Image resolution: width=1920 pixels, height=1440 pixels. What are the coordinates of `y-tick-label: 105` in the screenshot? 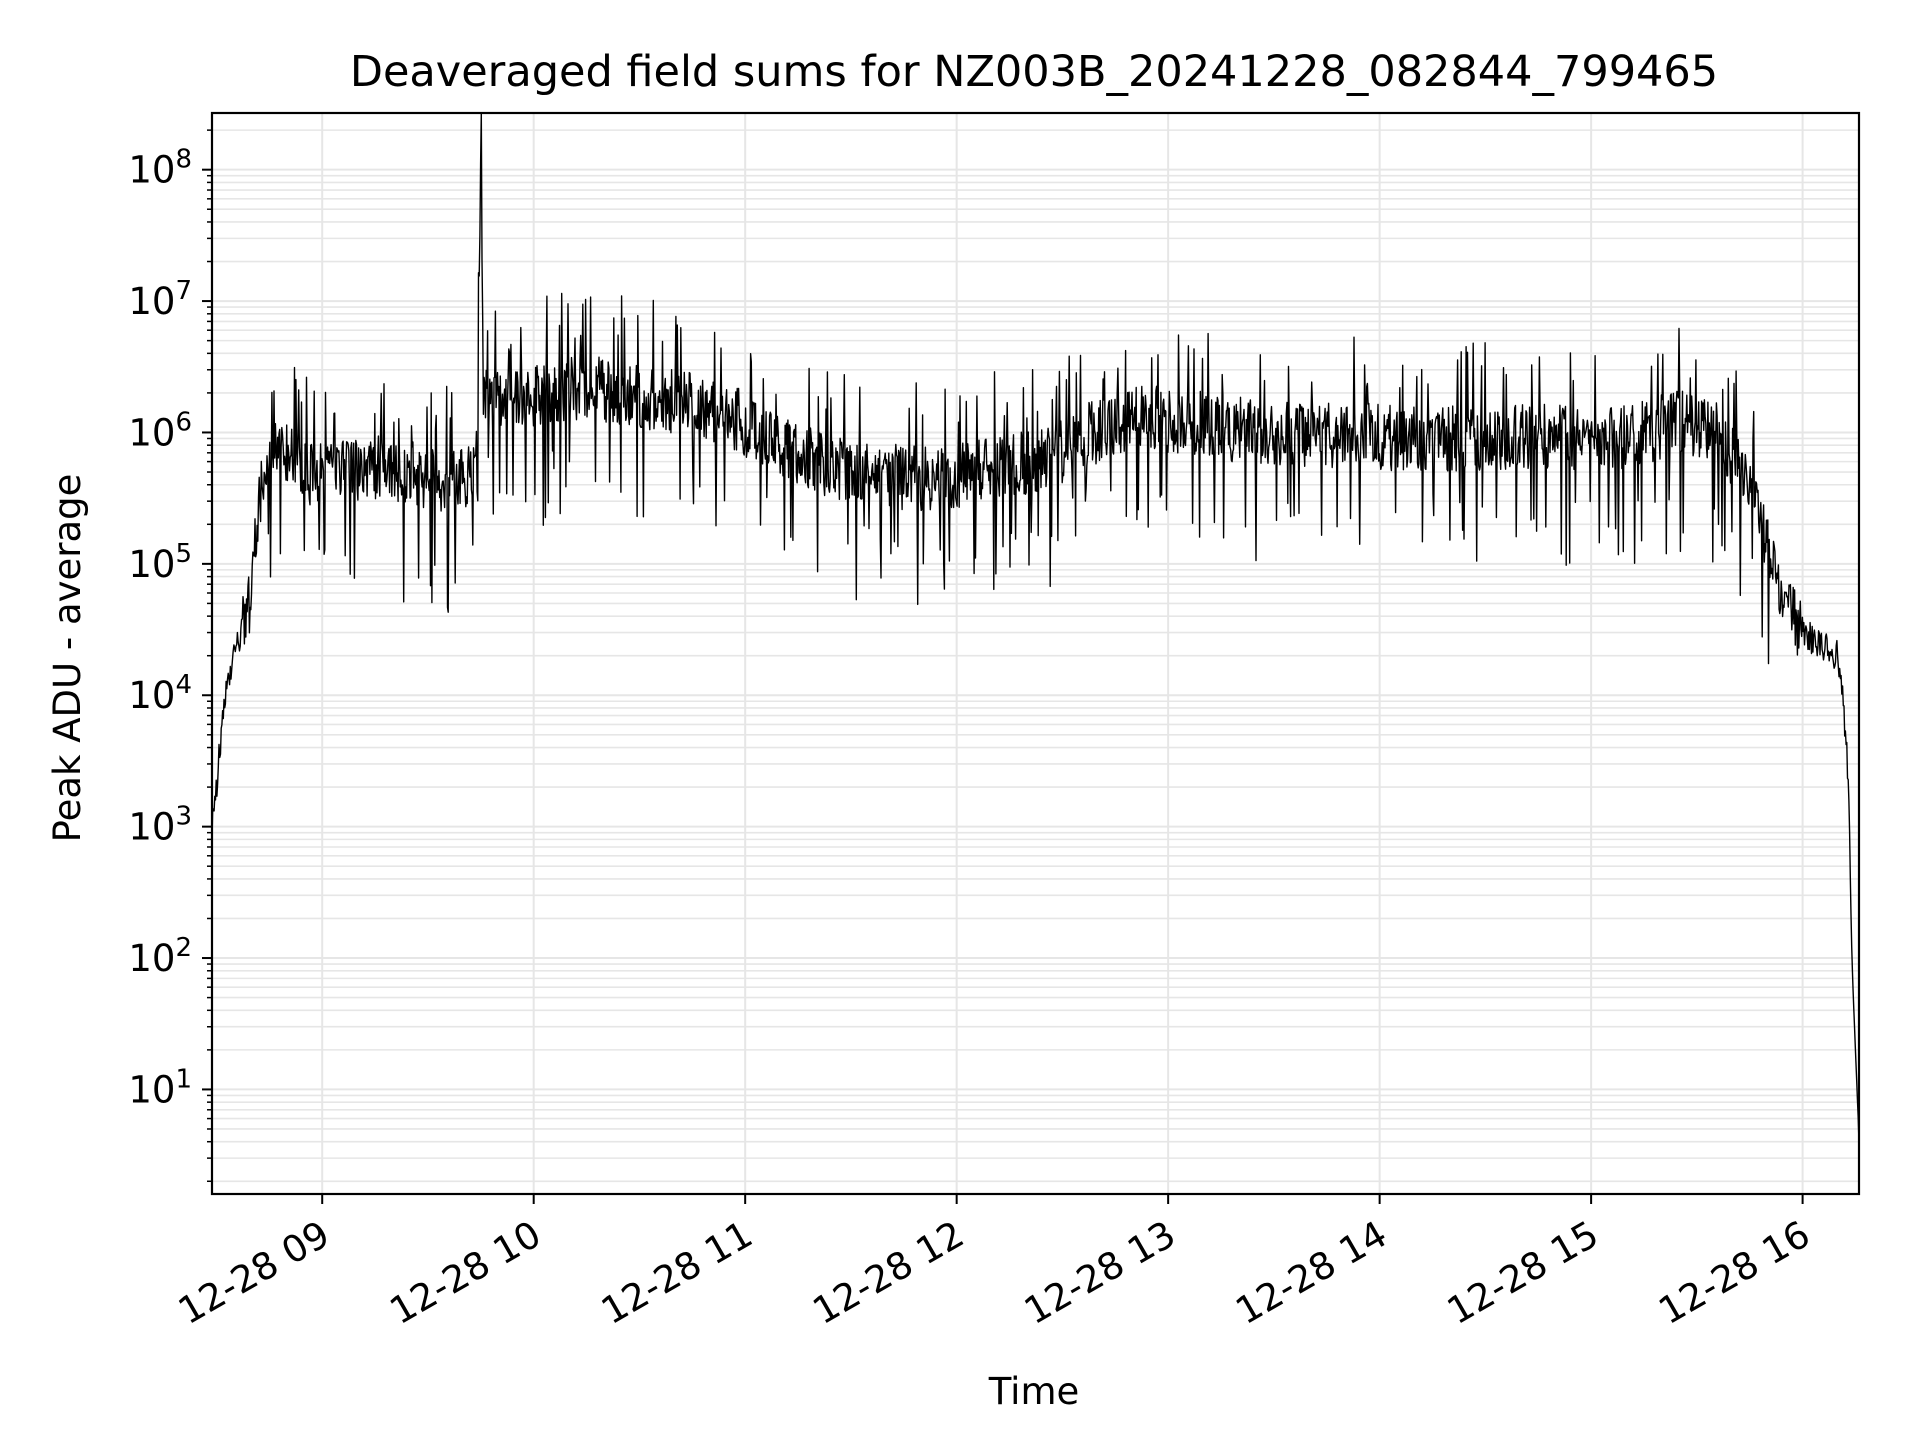 It's located at (160, 562).